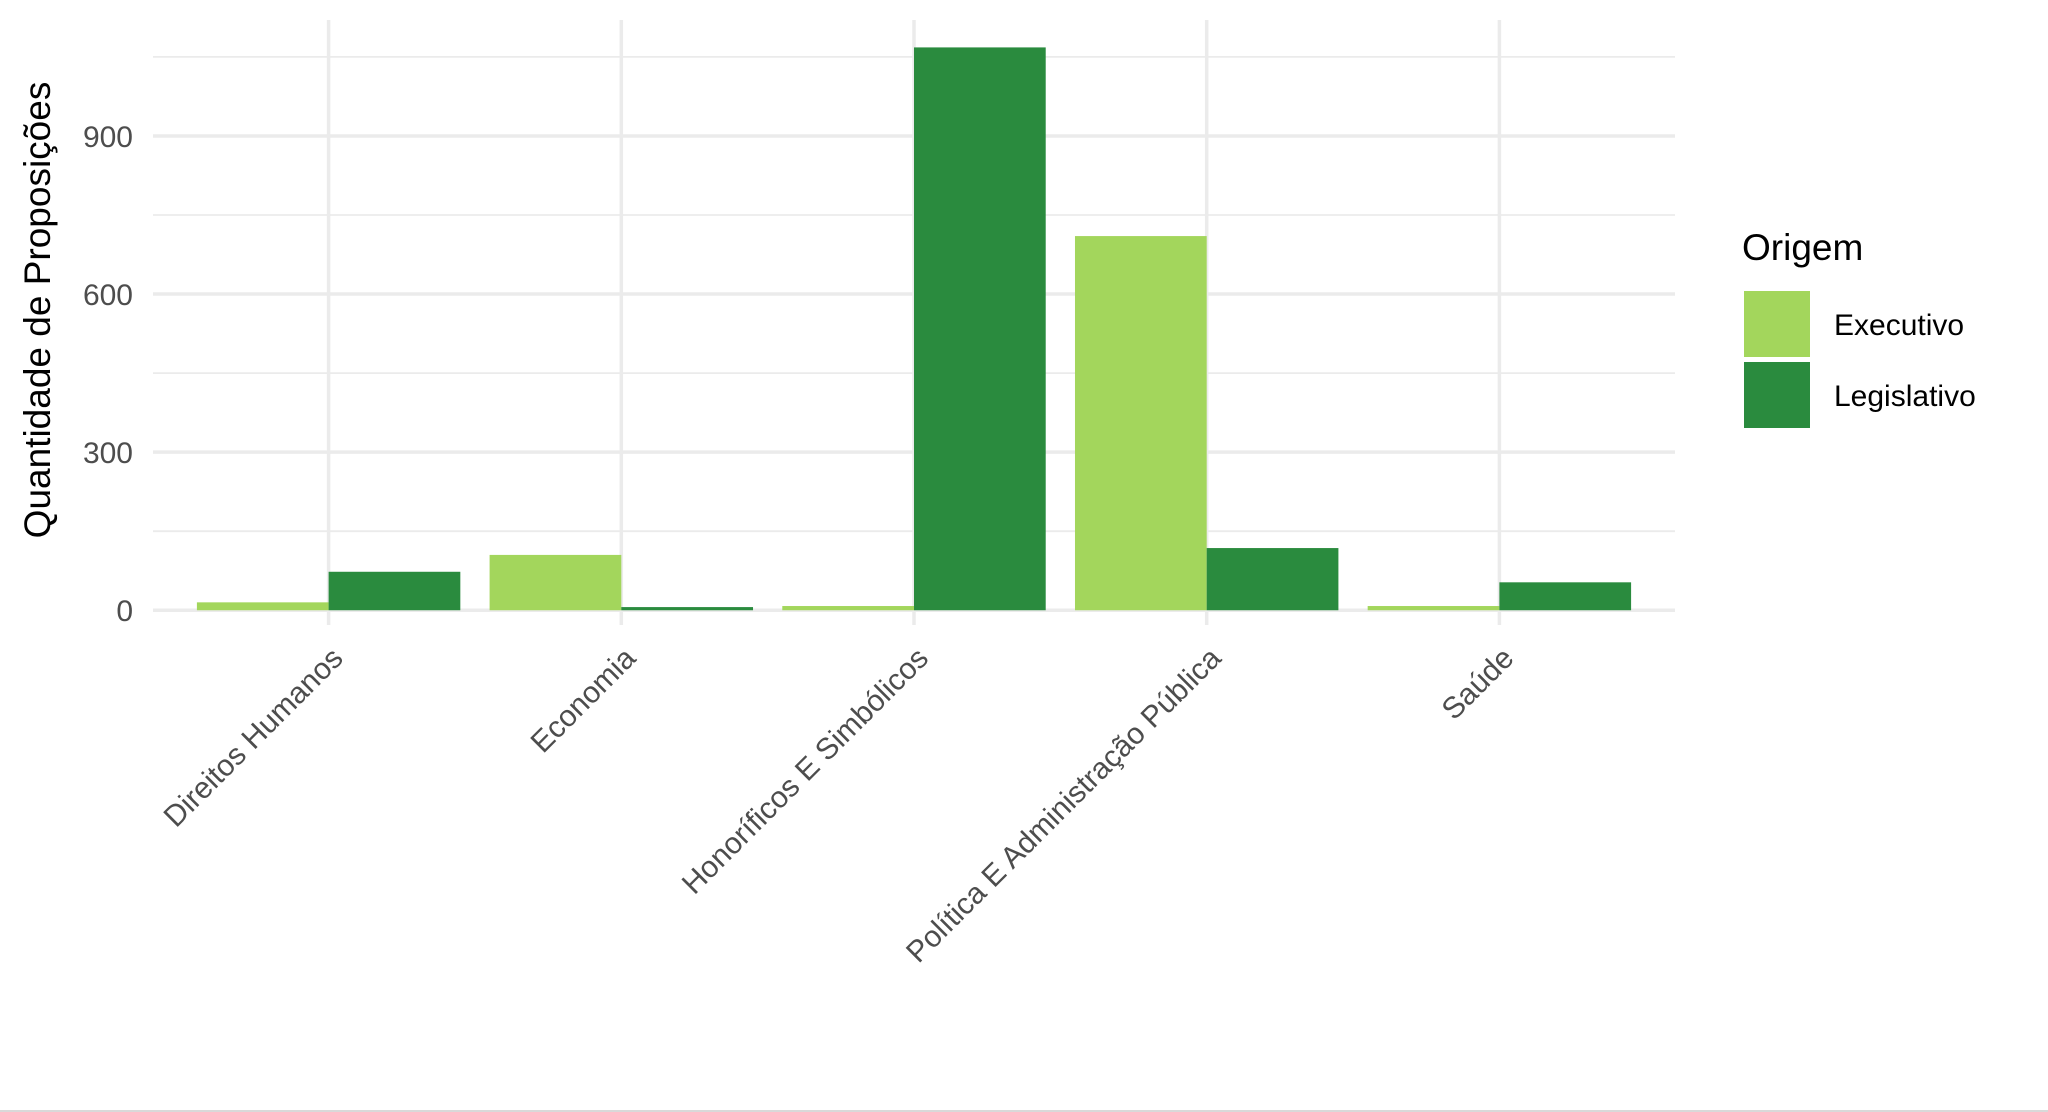  What do you see at coordinates (108, 137) in the screenshot?
I see `y-tick-label: 900` at bounding box center [108, 137].